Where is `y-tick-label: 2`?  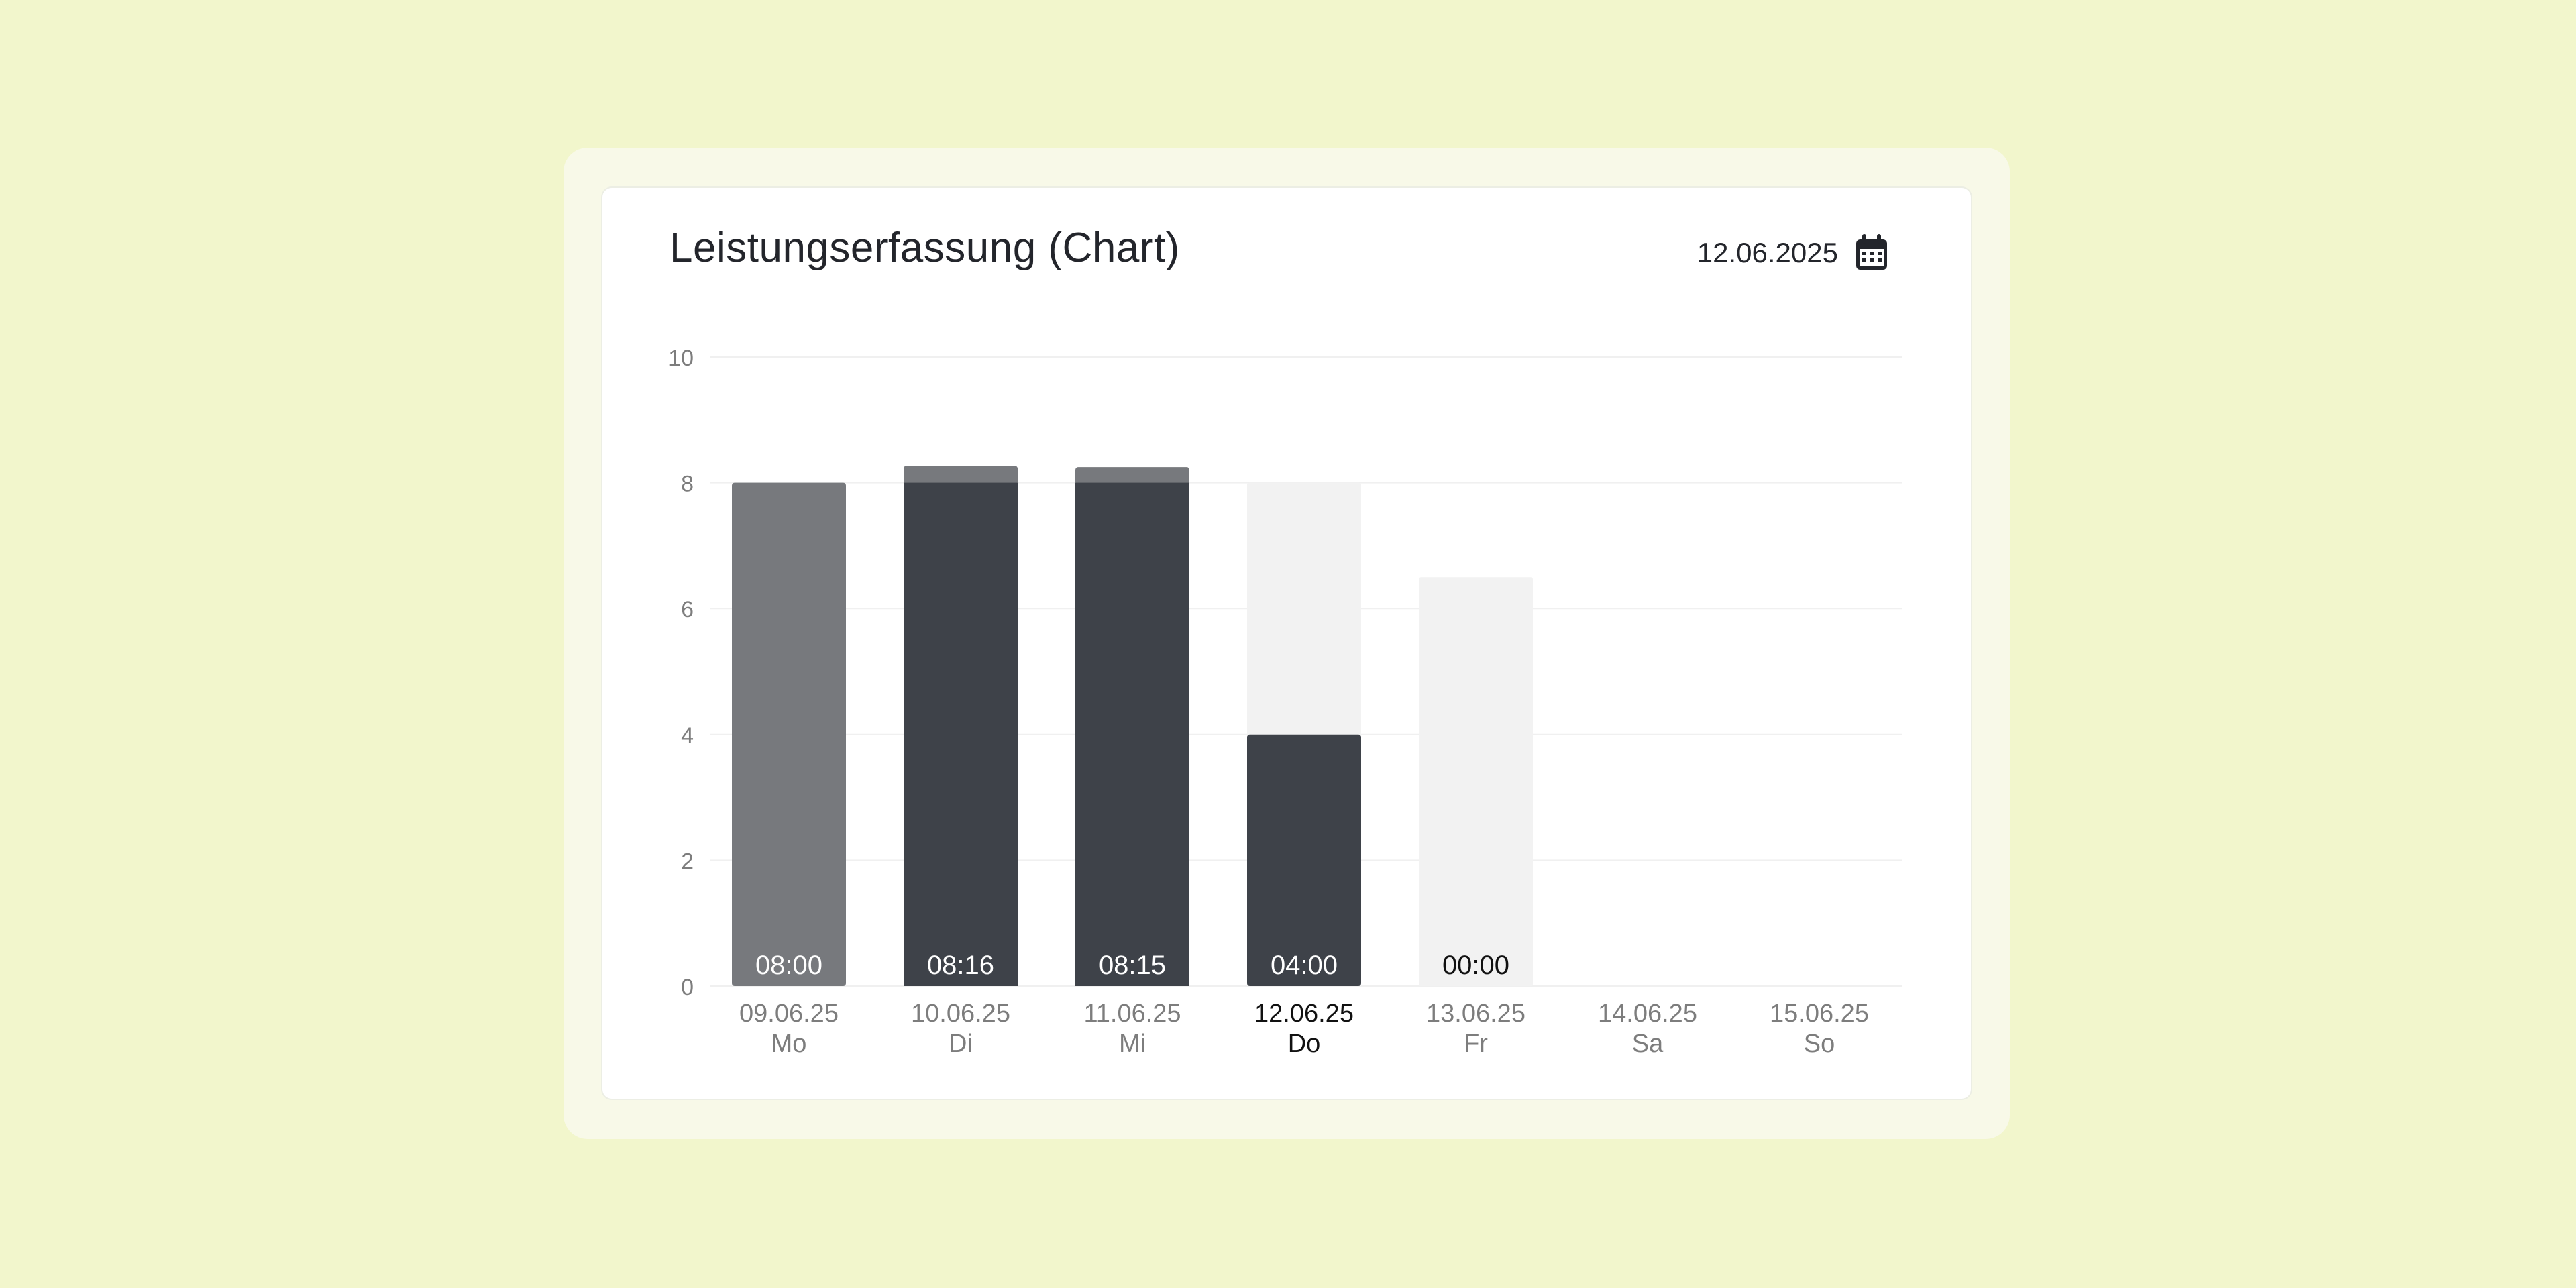
y-tick-label: 2 is located at coordinates (687, 861).